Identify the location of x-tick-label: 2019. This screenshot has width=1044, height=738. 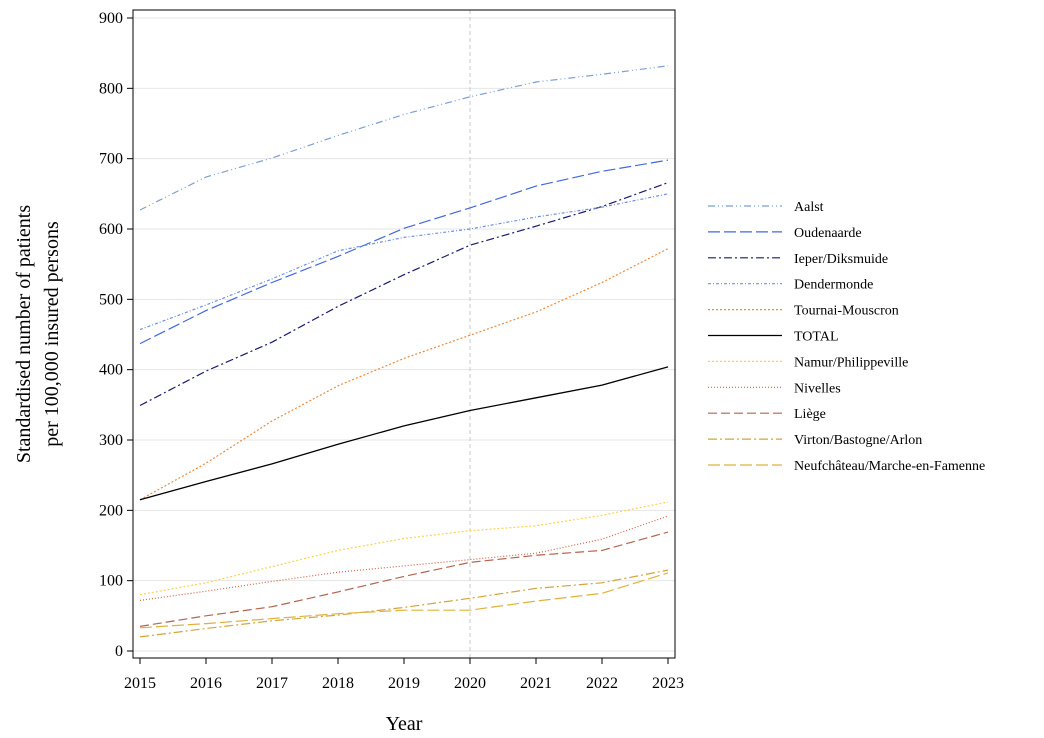
(404, 683).